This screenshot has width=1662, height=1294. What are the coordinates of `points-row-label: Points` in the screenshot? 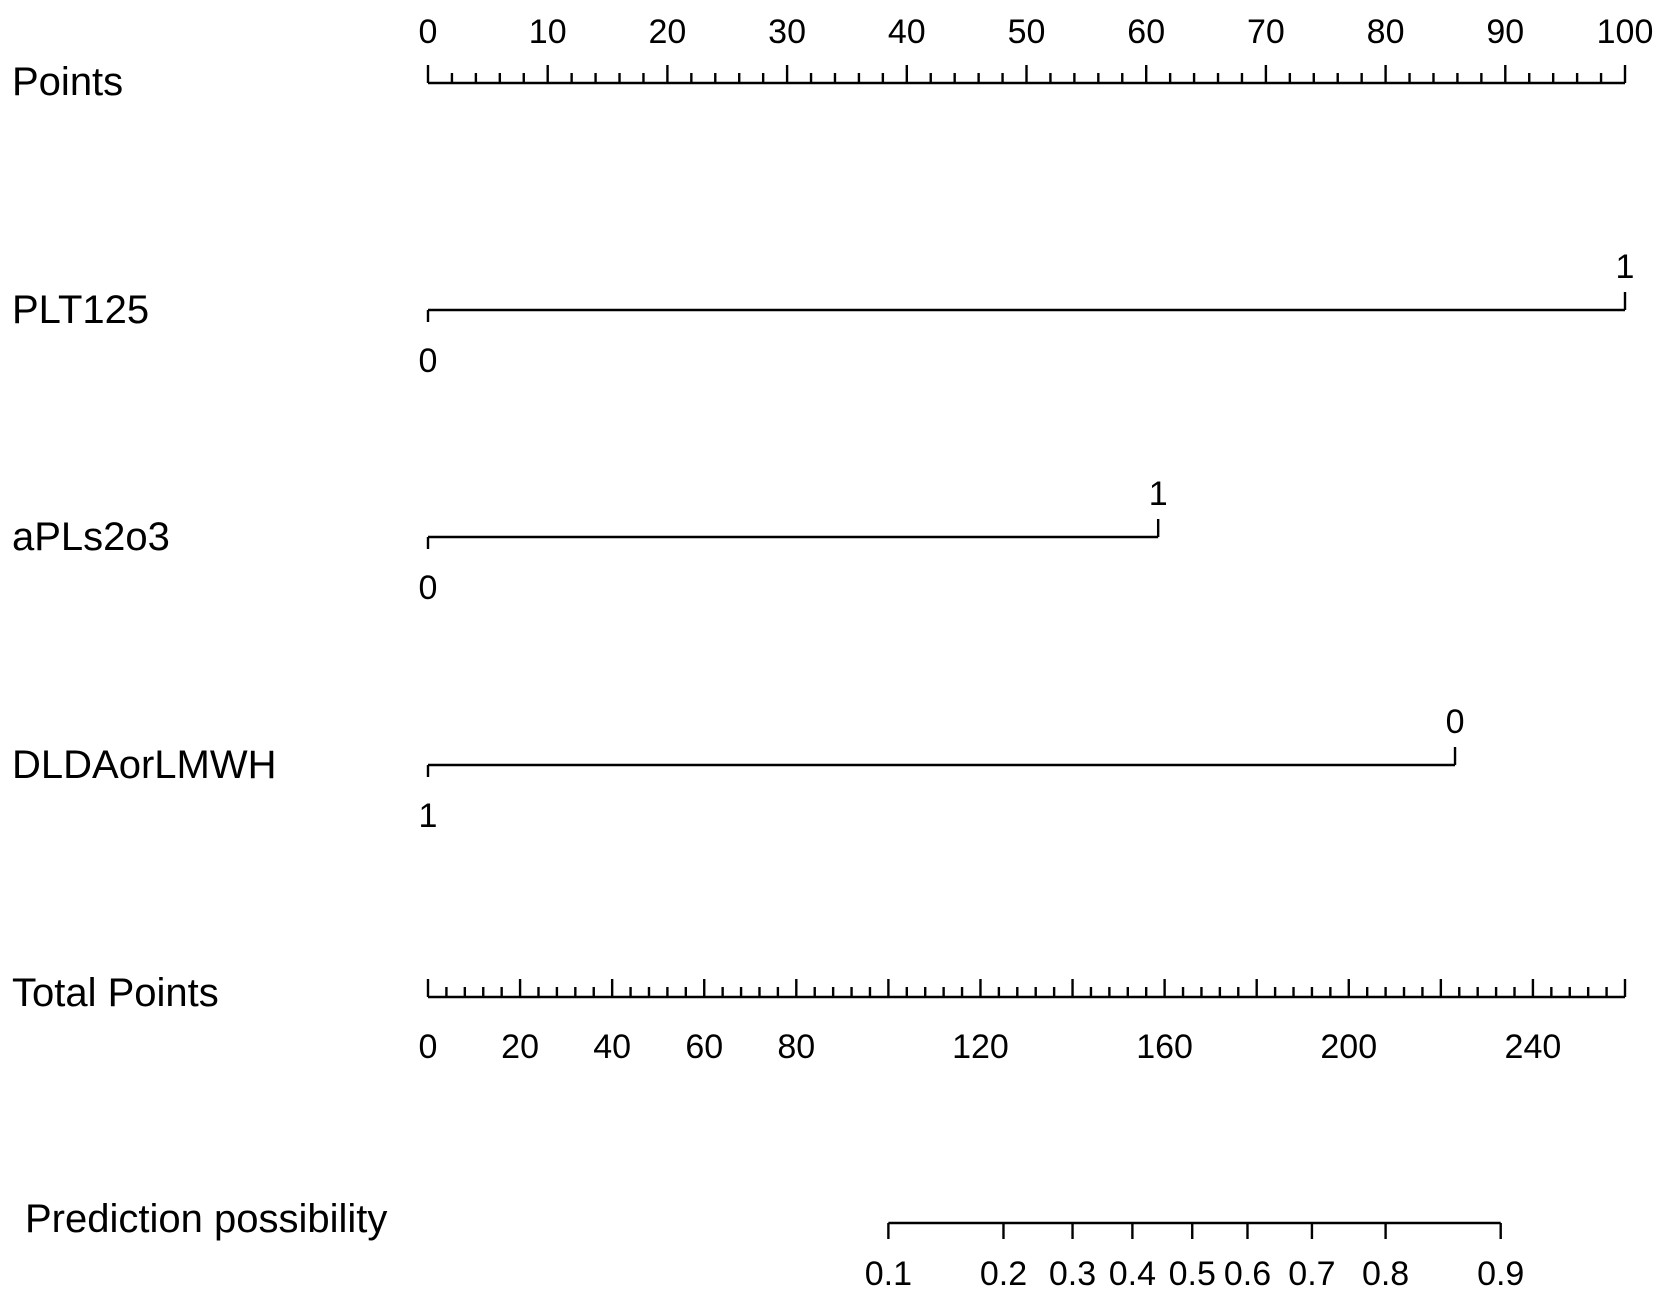 It's located at (67, 82).